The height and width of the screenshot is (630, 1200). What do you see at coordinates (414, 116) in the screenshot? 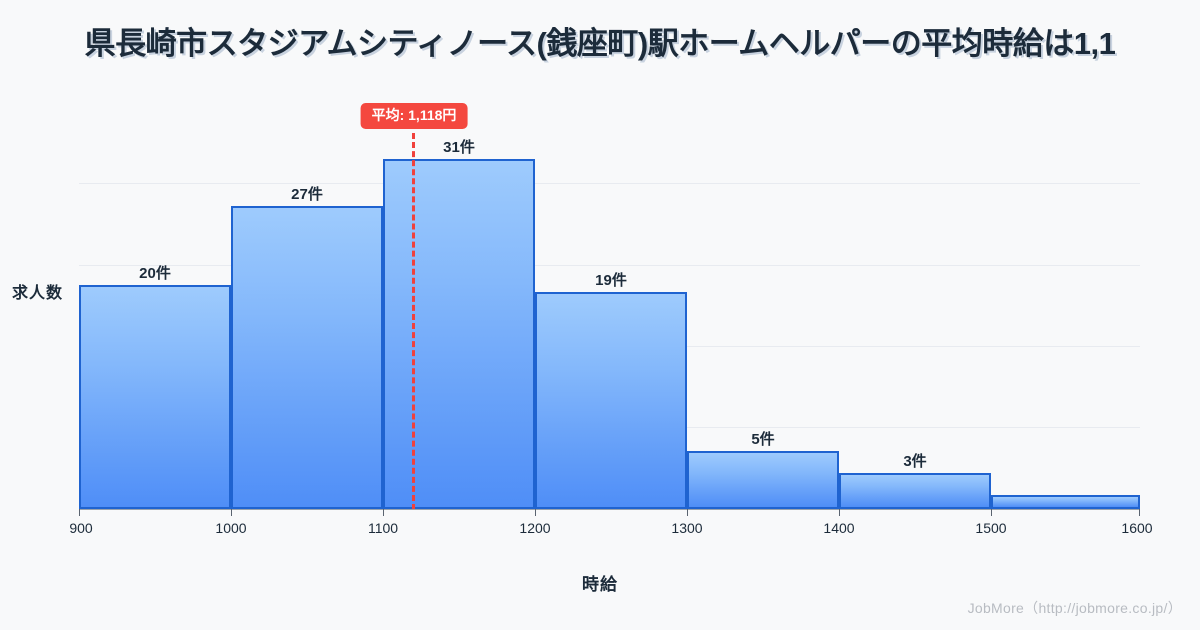
I see `average-badge: 平均: 1,118円` at bounding box center [414, 116].